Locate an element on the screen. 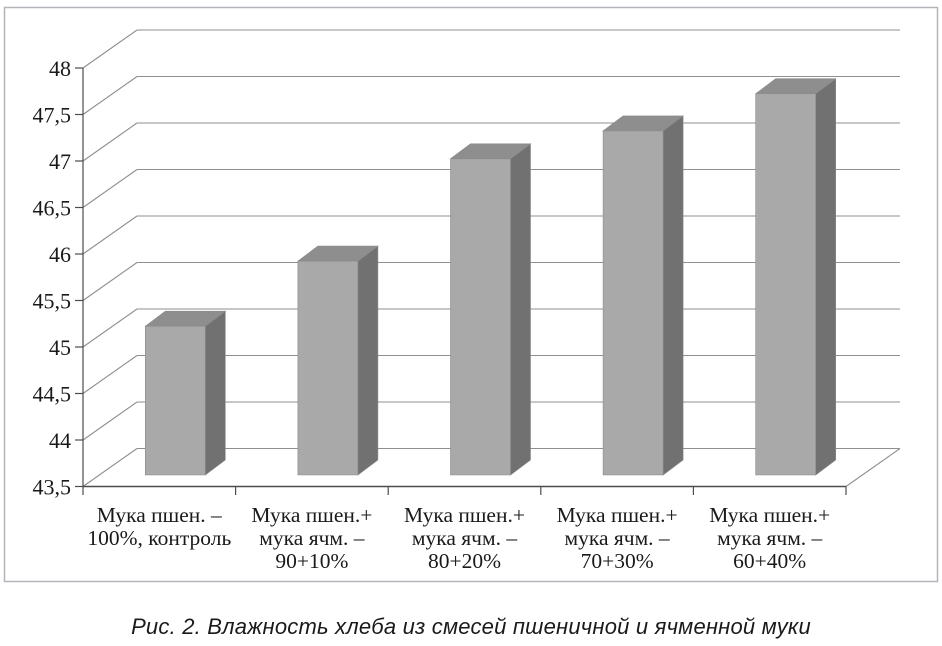 The height and width of the screenshot is (646, 942). floor-right-edge is located at coordinates (873, 467).